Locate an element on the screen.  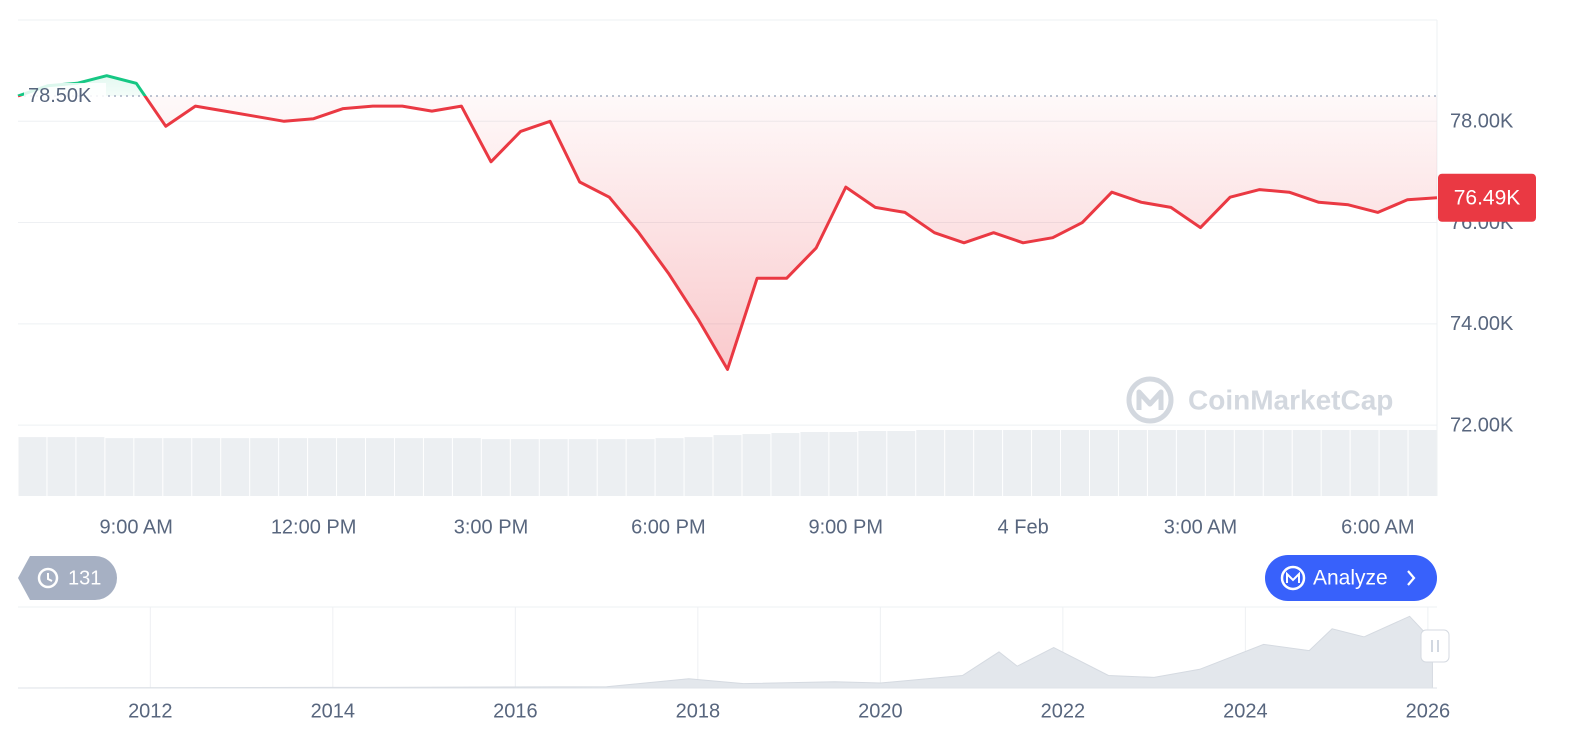
navigator-tick-label: 2020 is located at coordinates (880, 711).